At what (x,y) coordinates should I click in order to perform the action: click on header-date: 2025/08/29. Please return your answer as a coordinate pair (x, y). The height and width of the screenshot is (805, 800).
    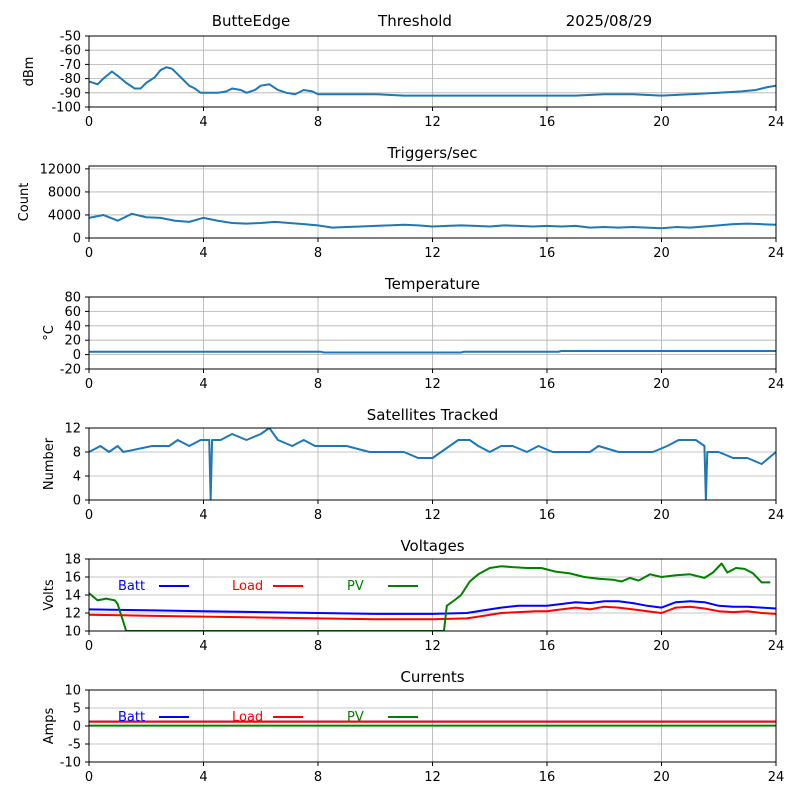
    Looking at the image, I should click on (609, 21).